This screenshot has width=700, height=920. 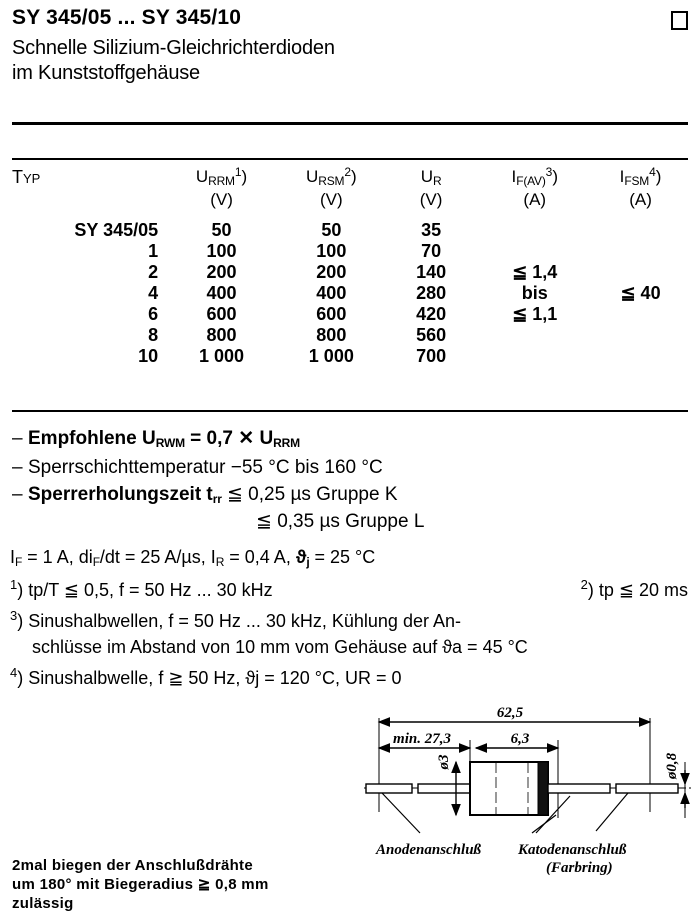 What do you see at coordinates (431, 355) in the screenshot?
I see `cell-ur: 700` at bounding box center [431, 355].